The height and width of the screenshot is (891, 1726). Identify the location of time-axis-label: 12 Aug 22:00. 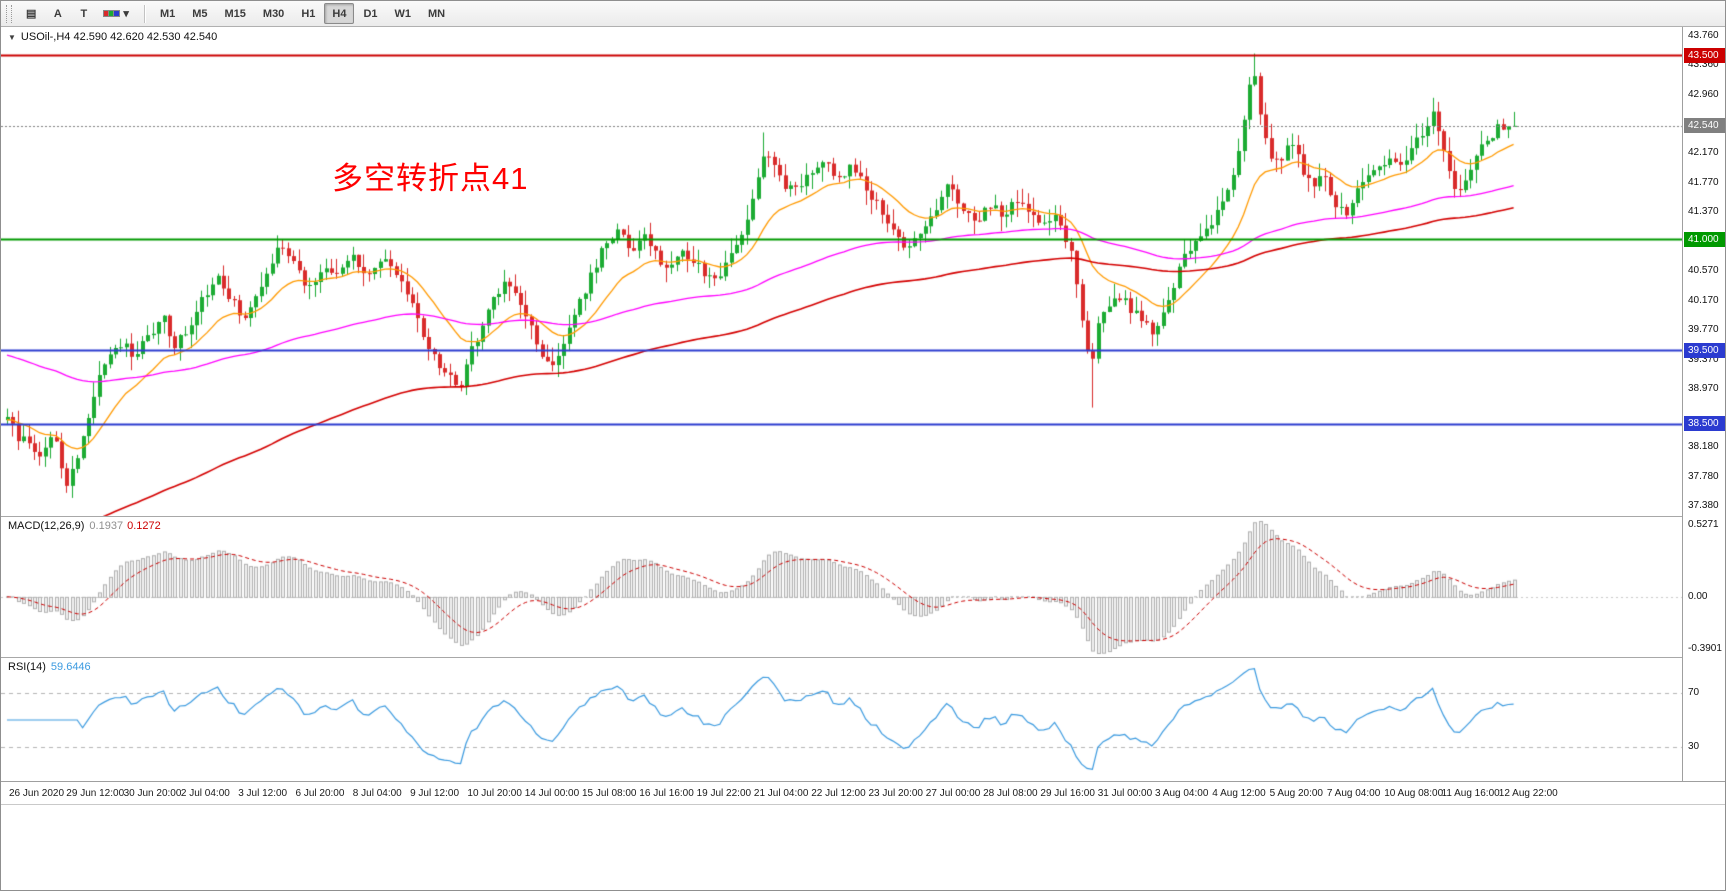
(1528, 793).